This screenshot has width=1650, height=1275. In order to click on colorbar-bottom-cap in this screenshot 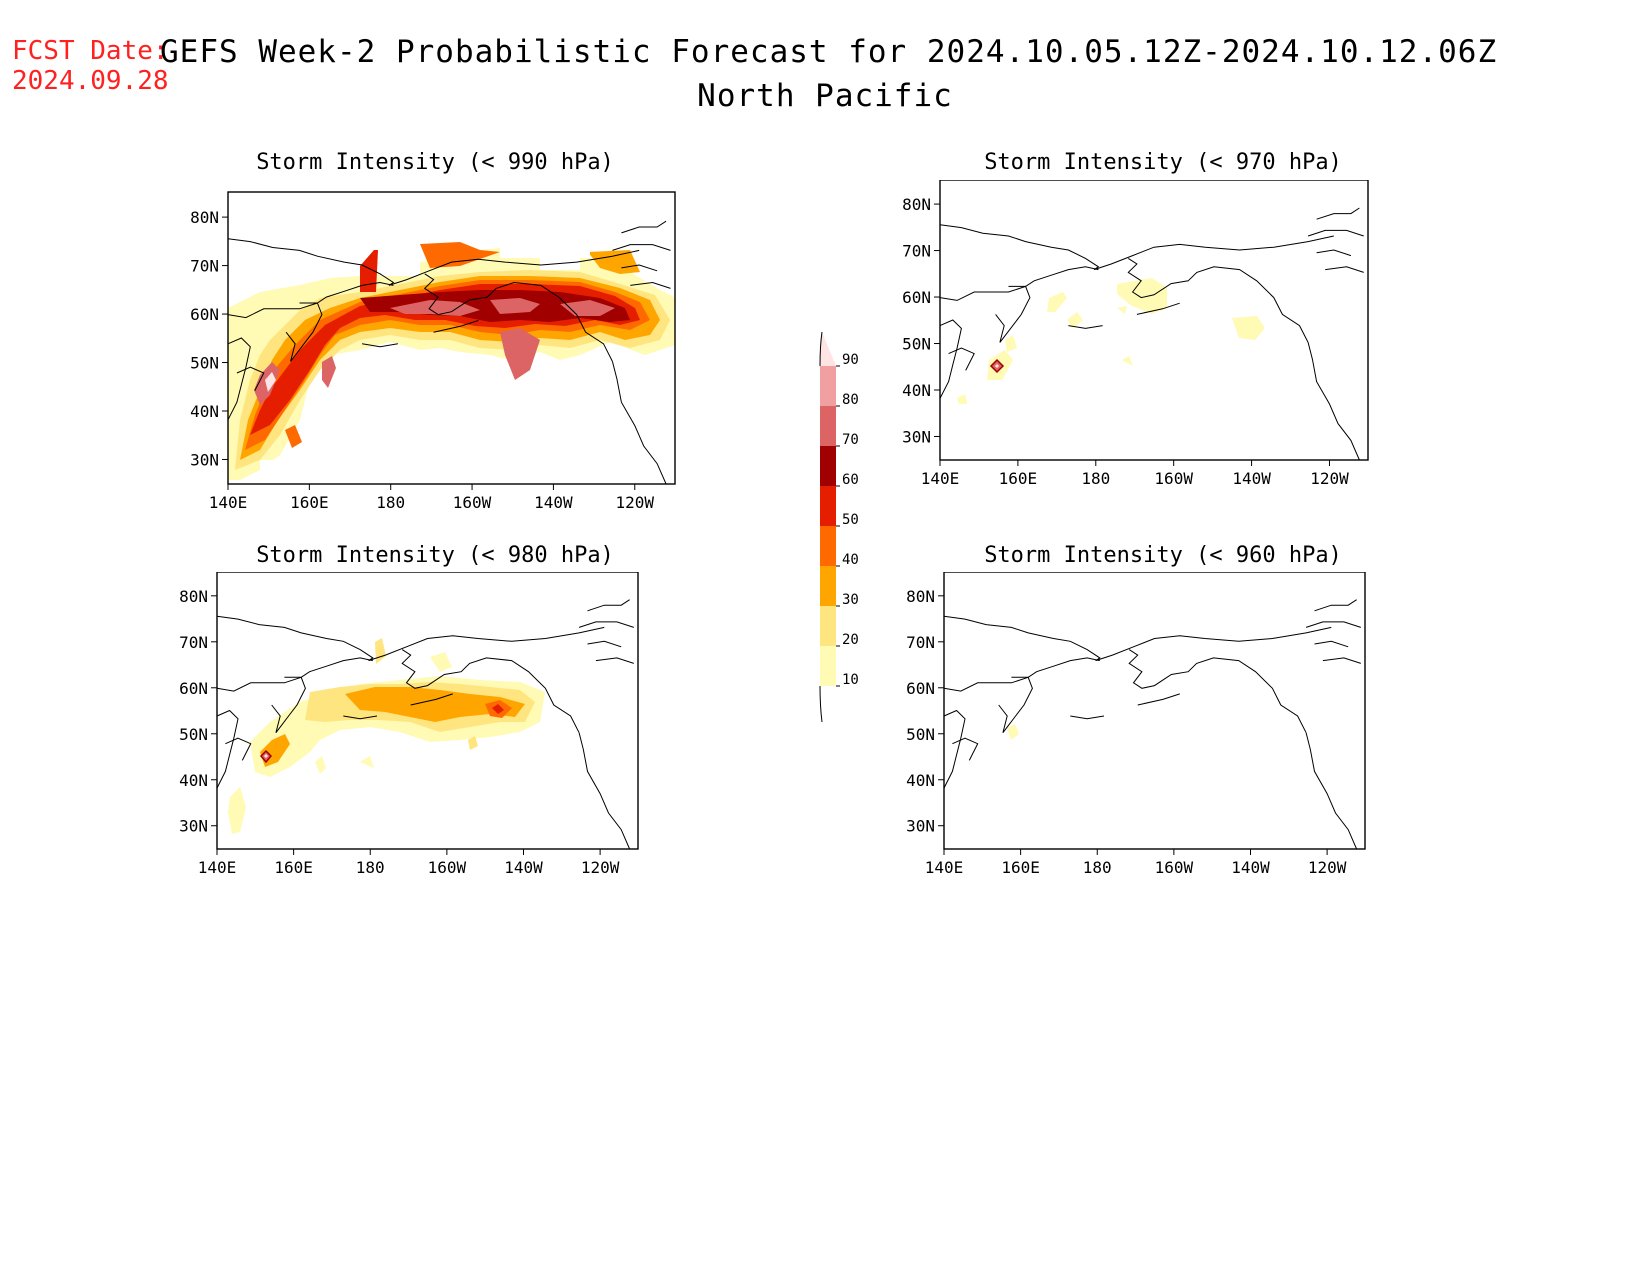, I will do `click(821, 704)`.